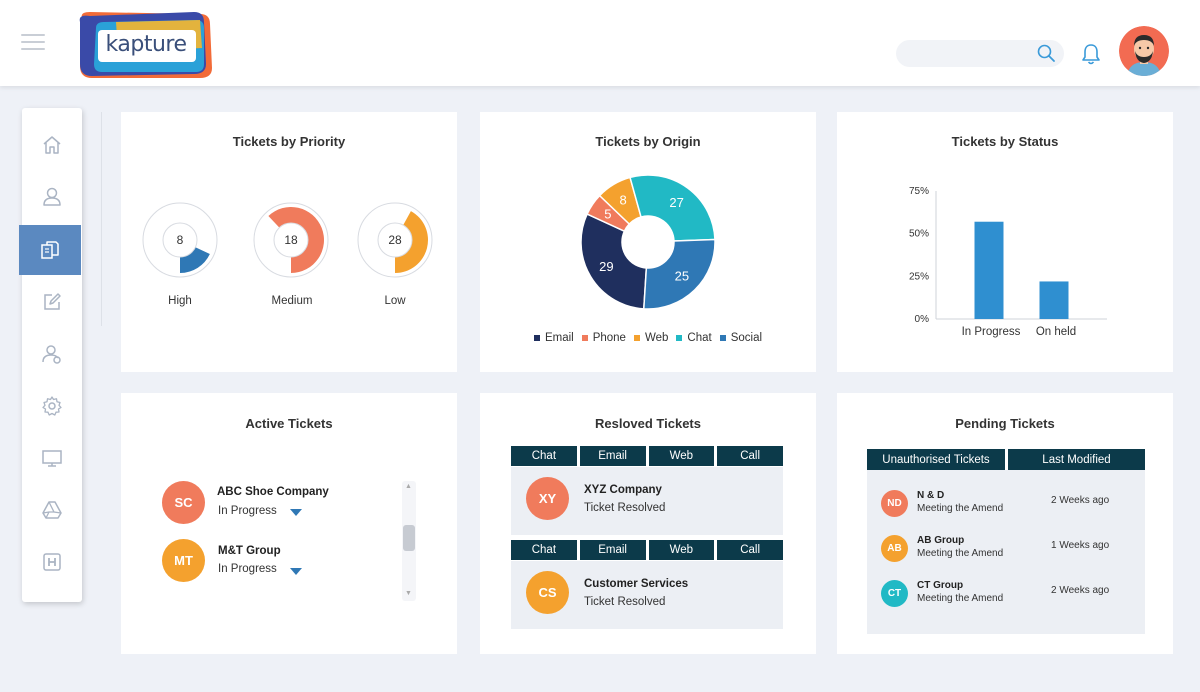 Image resolution: width=1200 pixels, height=692 pixels. What do you see at coordinates (989, 270) in the screenshot?
I see `status-bar-in-progress` at bounding box center [989, 270].